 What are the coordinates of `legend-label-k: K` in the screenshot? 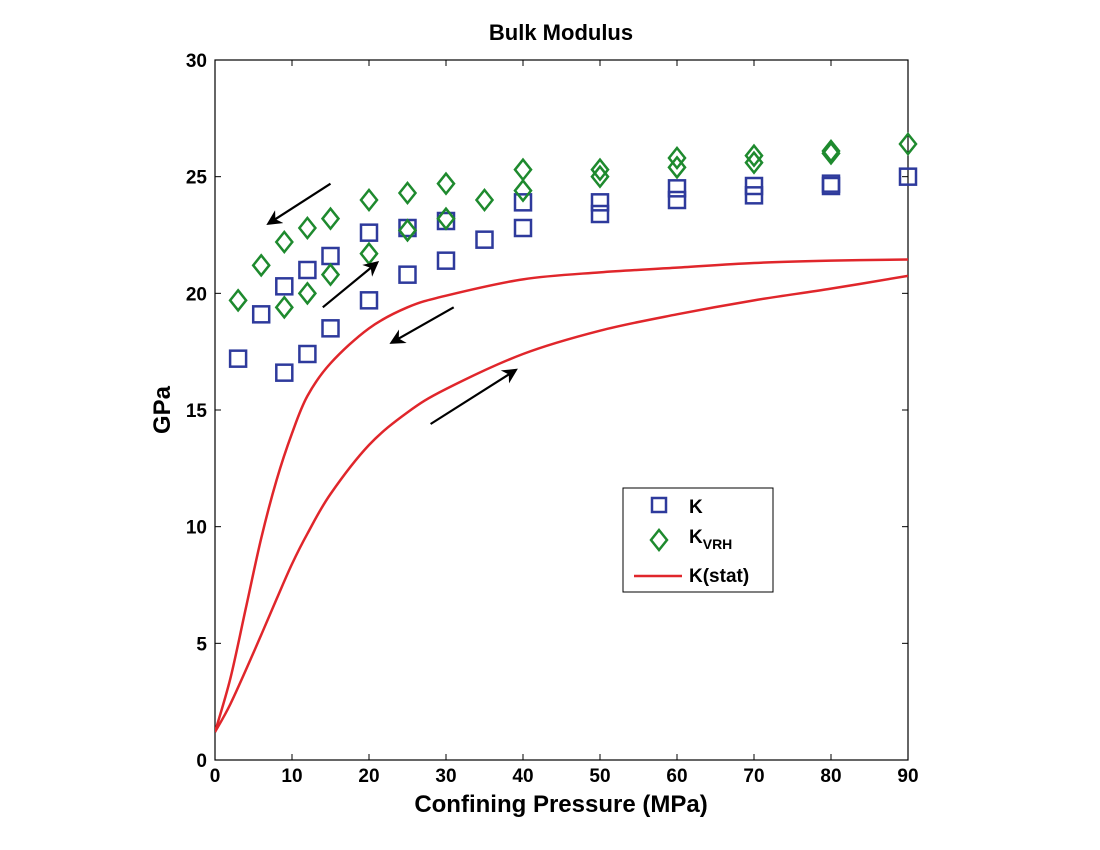 It's located at (696, 507).